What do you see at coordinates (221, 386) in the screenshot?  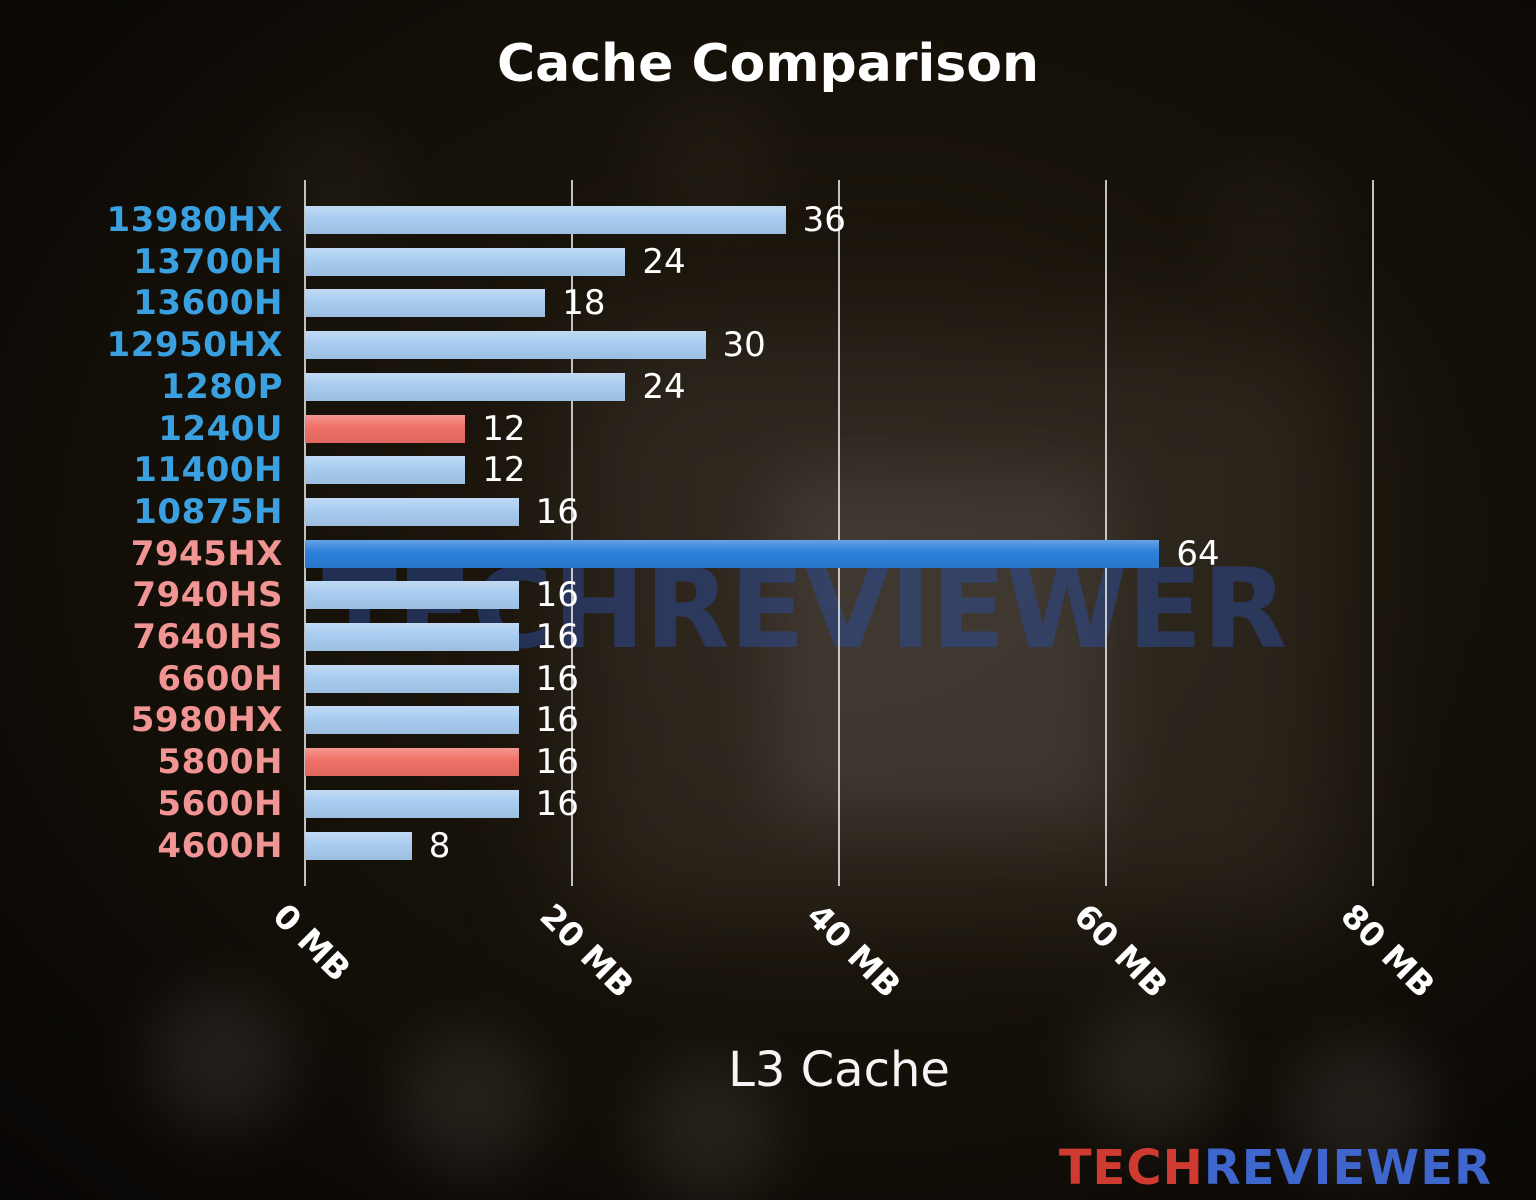 I see `category-label: 1280P` at bounding box center [221, 386].